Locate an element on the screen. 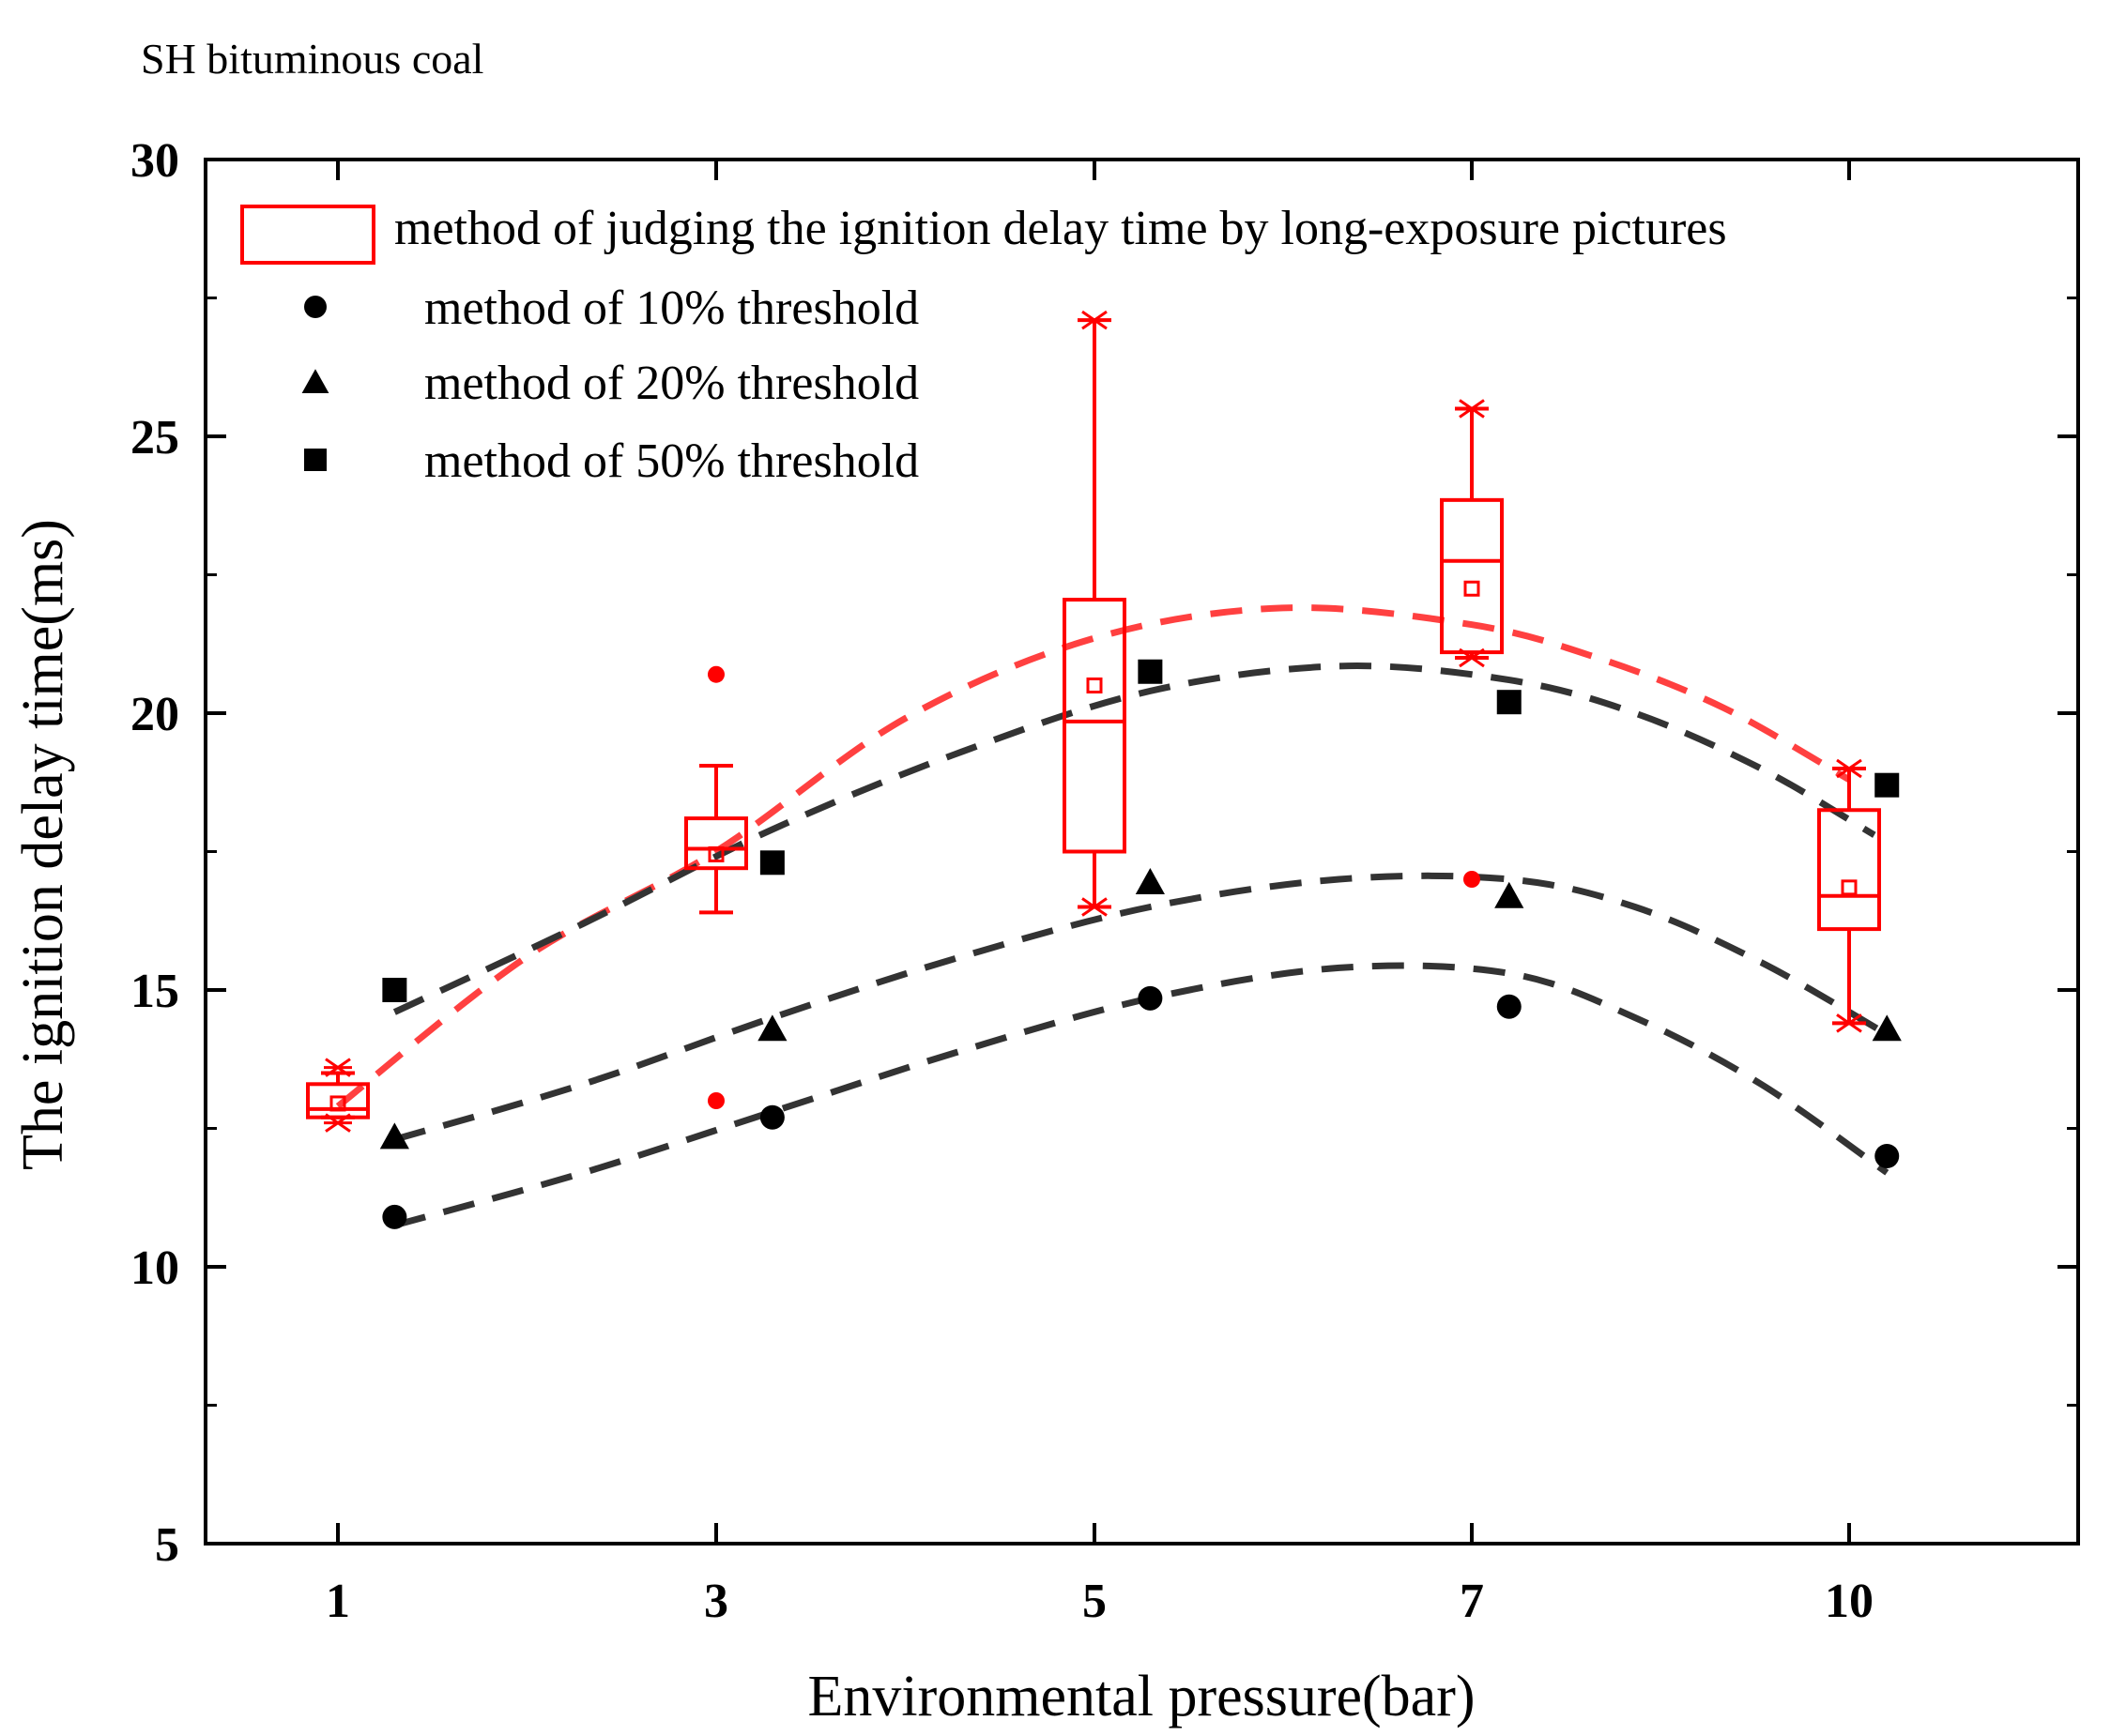 The image size is (2111, 1736). legend-label-triangle: method of 20% threshold is located at coordinates (671, 383).